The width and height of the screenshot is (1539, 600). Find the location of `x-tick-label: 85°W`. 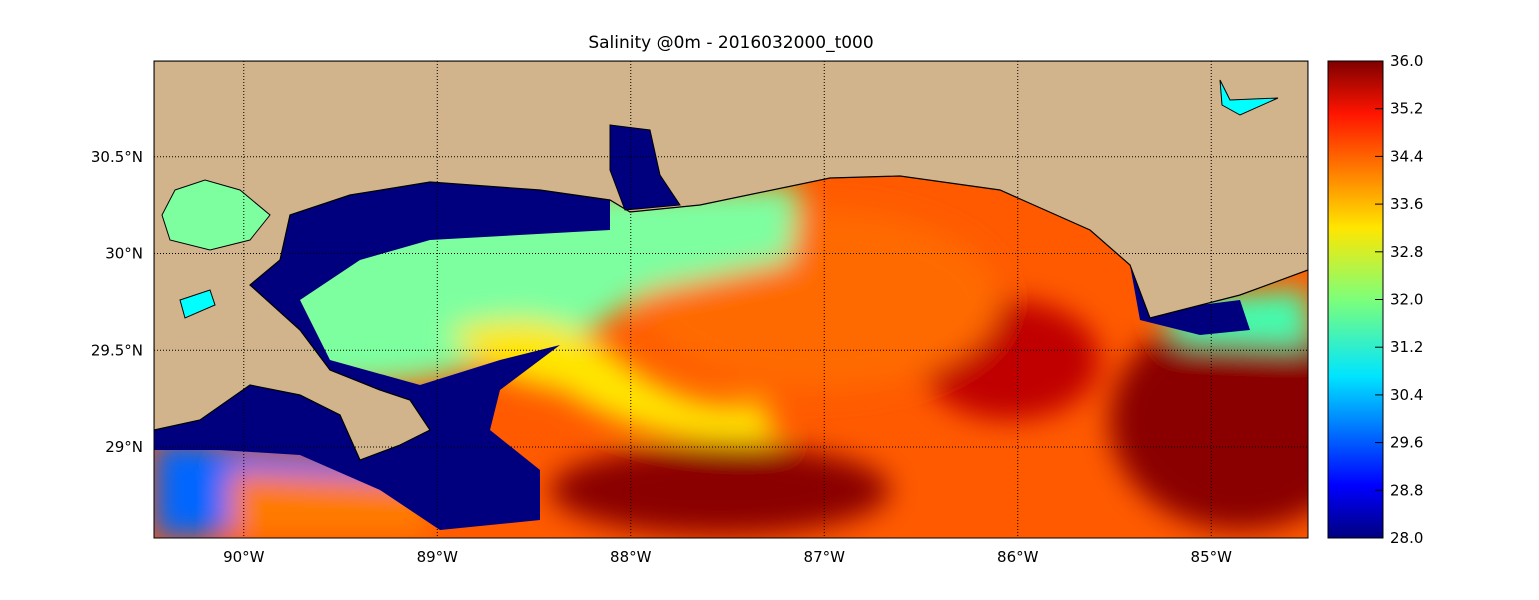

x-tick-label: 85°W is located at coordinates (1212, 557).